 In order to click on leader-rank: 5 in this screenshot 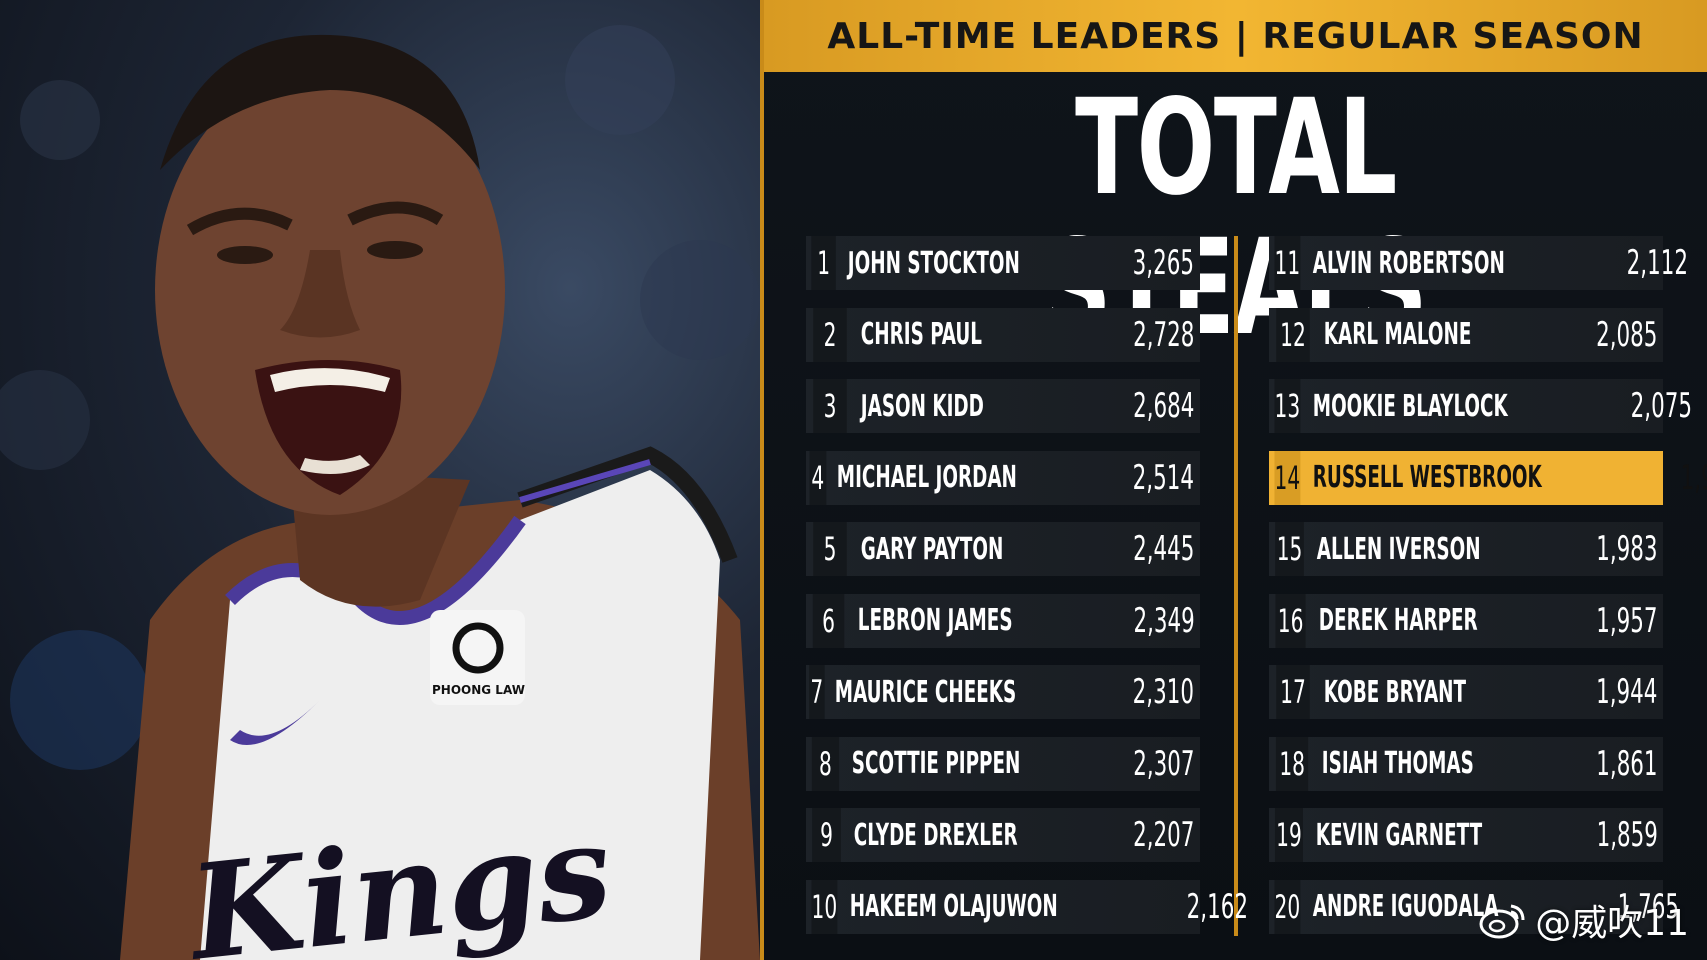, I will do `click(830, 549)`.